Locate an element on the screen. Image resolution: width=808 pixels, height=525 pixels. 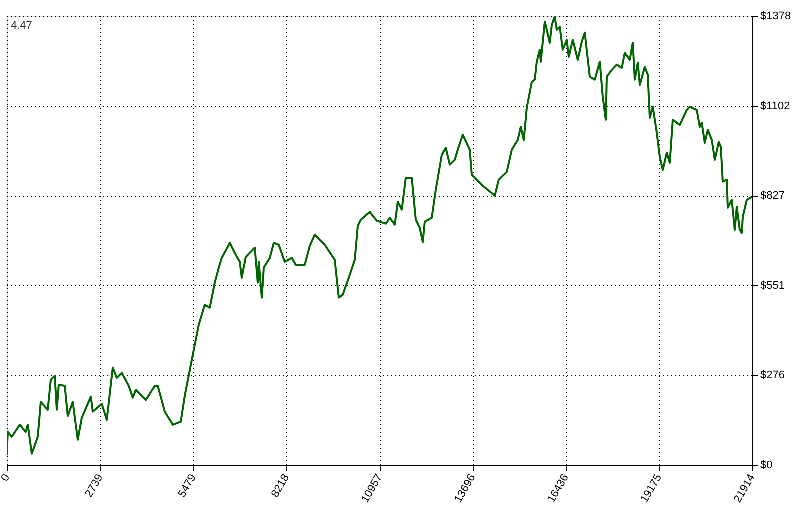
y-tick-label: $1102 is located at coordinates (775, 106).